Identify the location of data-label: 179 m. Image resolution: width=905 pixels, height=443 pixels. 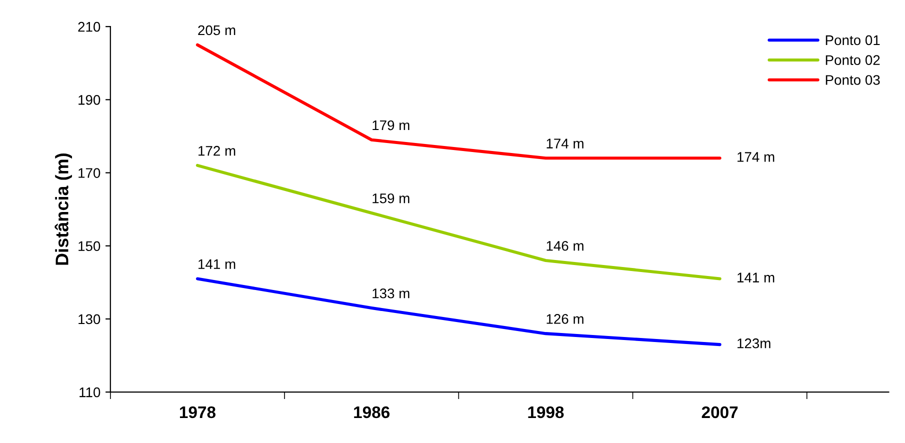
(391, 125).